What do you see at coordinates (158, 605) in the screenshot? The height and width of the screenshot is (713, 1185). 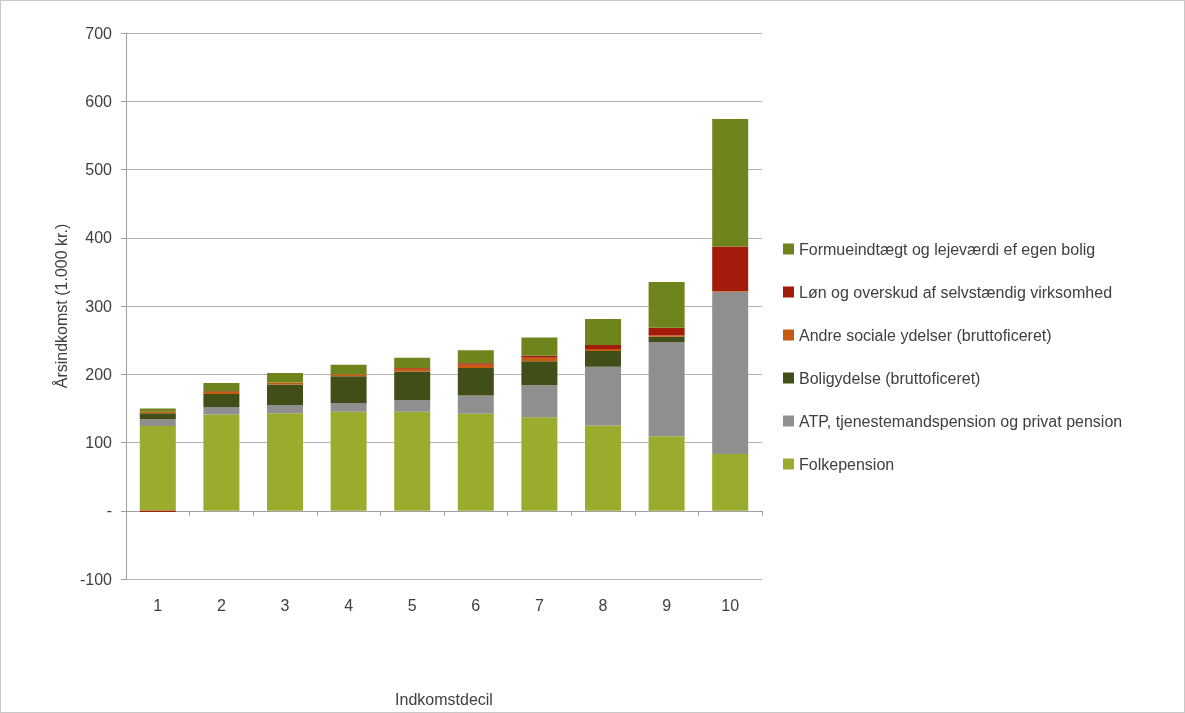 I see `x-tick-label: 1` at bounding box center [158, 605].